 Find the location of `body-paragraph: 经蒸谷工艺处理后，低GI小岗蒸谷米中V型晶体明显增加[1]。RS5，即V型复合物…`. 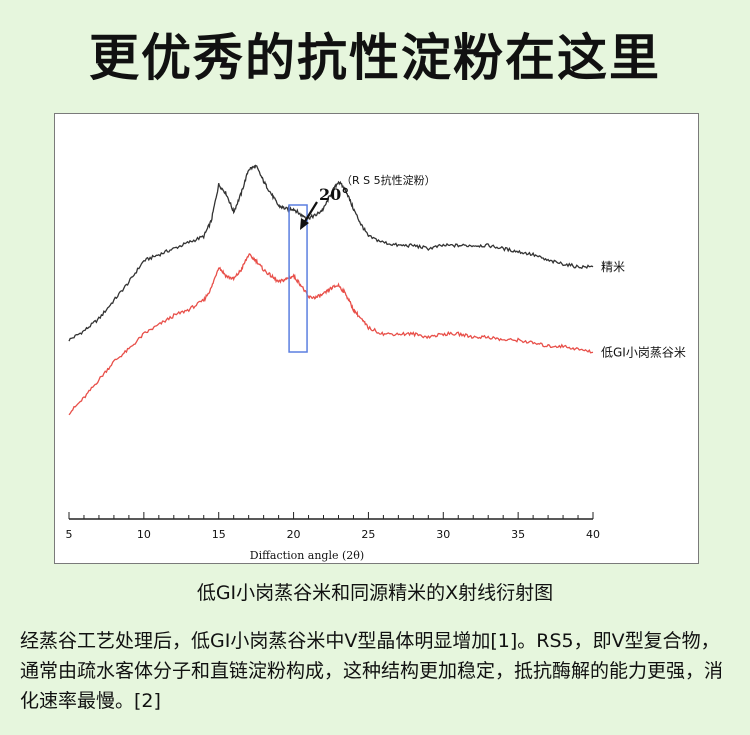

body-paragraph: 经蒸谷工艺处理后，低GI小岗蒸谷米中V型晶体明显增加[1]。RS5，即V型复合物… is located at coordinates (372, 671).